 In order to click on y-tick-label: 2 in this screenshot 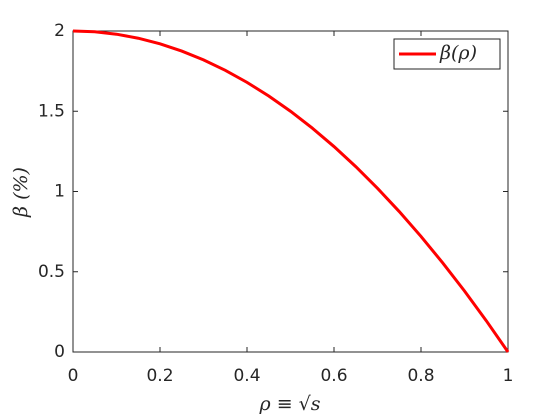, I will do `click(59, 31)`.